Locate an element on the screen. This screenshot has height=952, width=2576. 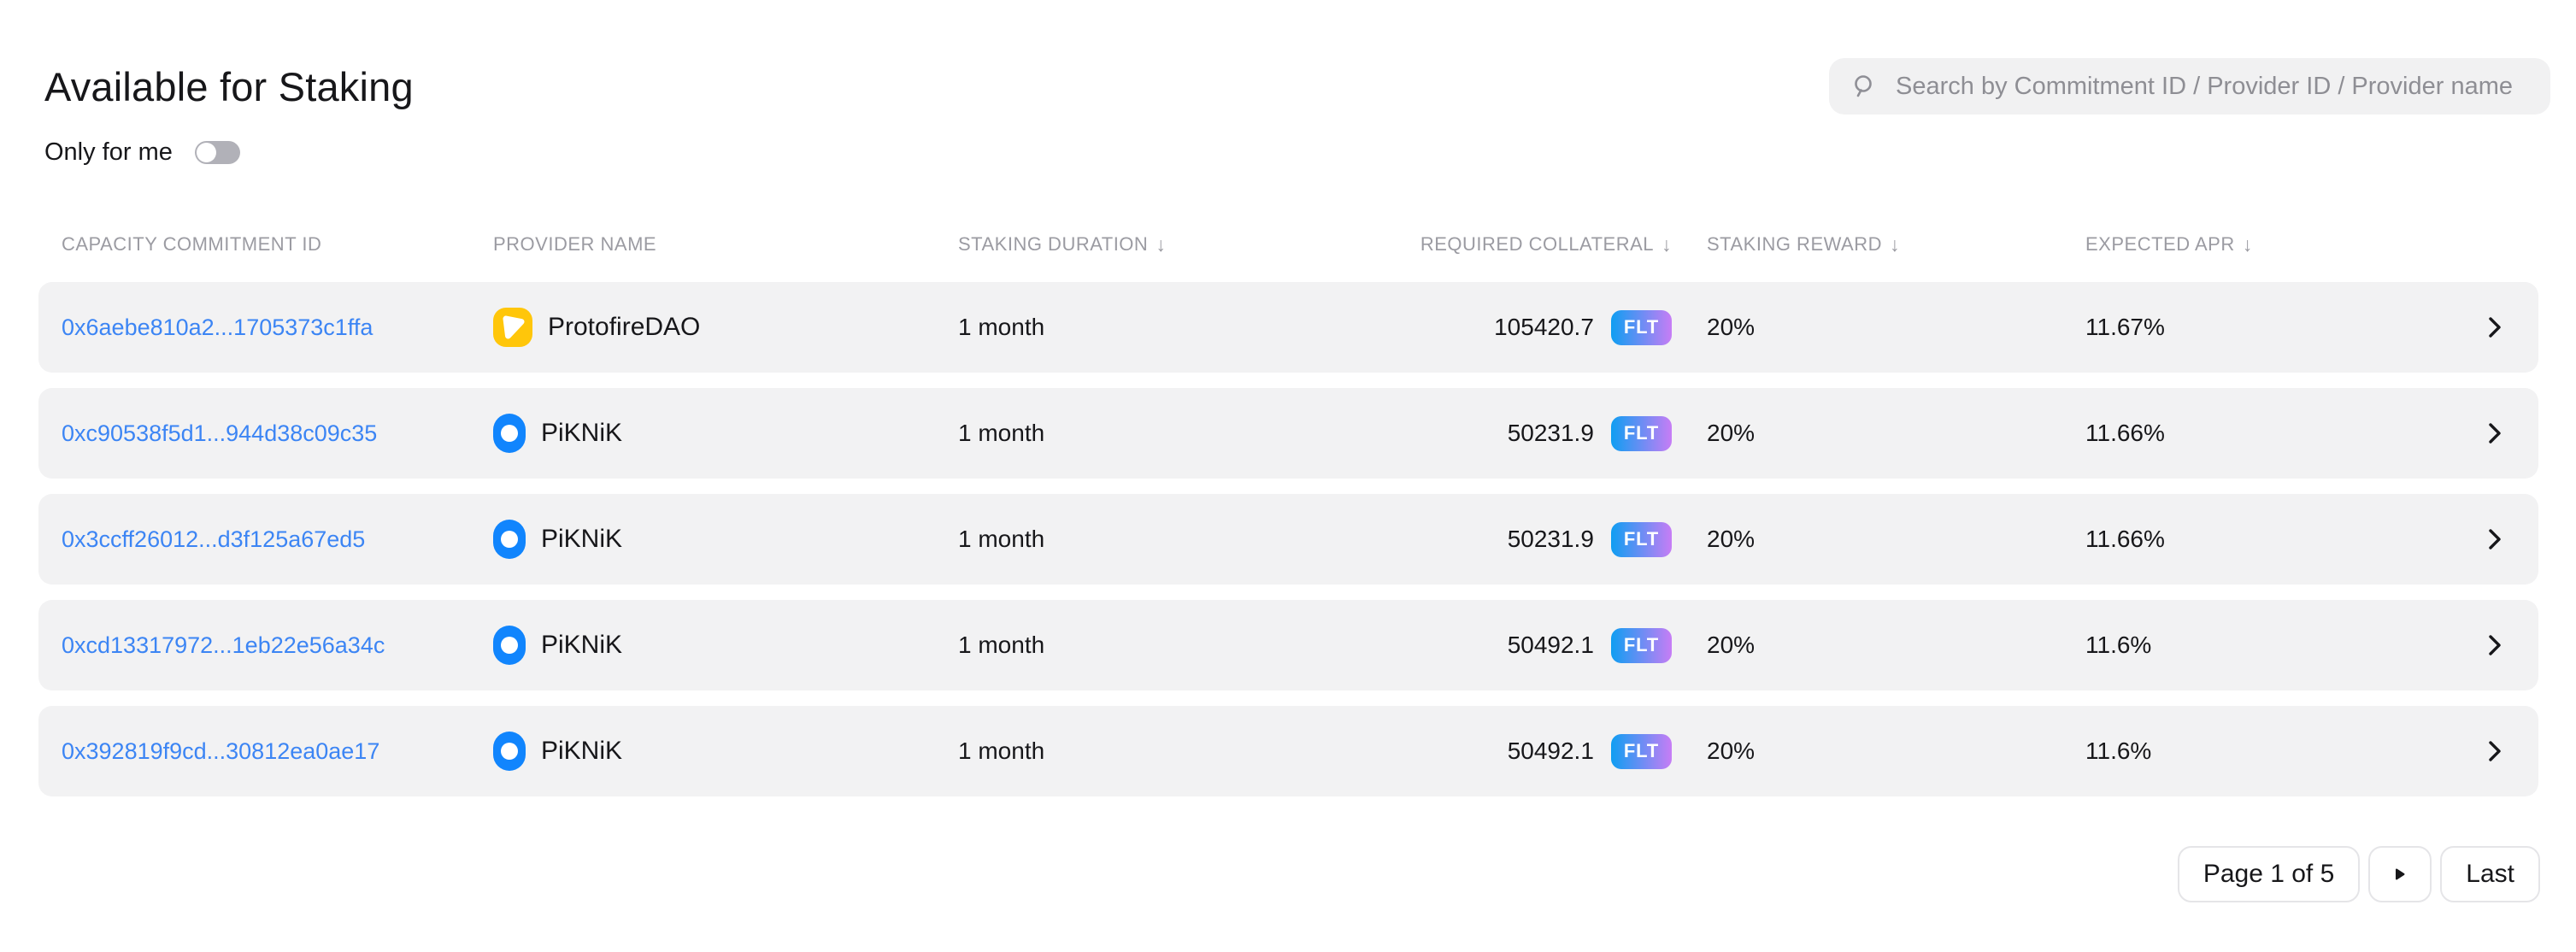
collateral-value: 105420.7 is located at coordinates (1544, 327).